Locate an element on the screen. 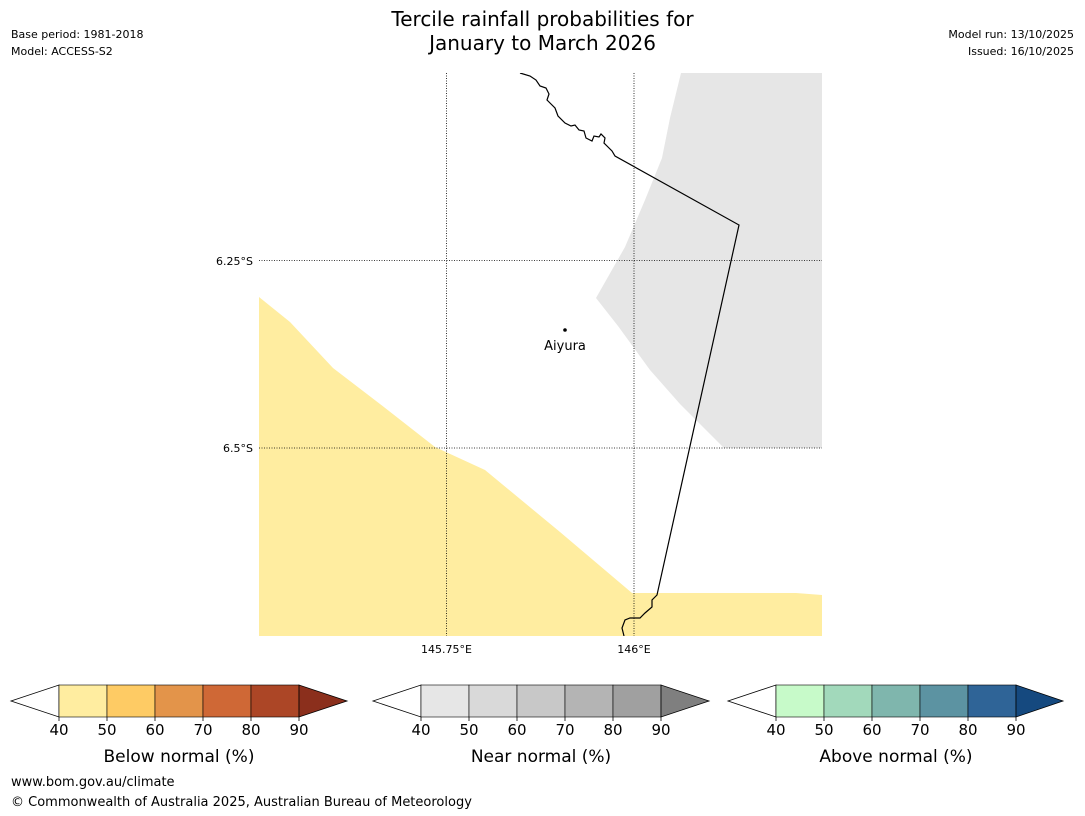 The width and height of the screenshot is (1085, 816). above-tick-label: 40 is located at coordinates (775, 730).